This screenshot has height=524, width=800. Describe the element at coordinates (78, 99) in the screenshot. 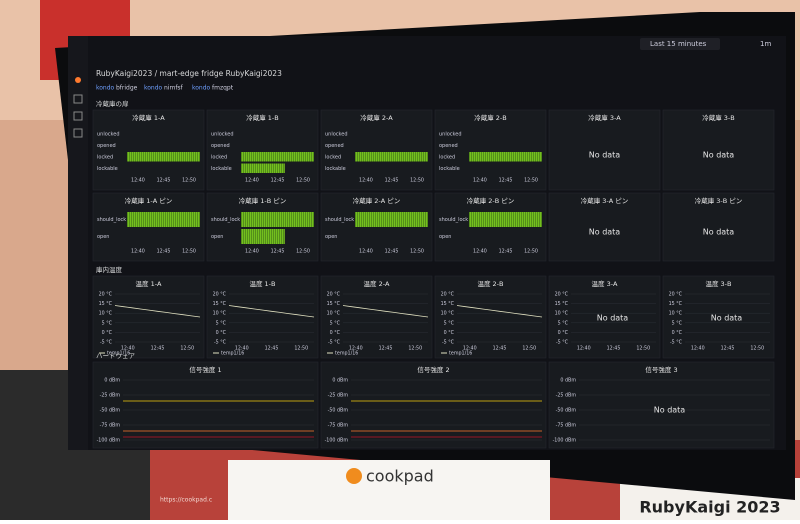

I see `search-icon` at that location.